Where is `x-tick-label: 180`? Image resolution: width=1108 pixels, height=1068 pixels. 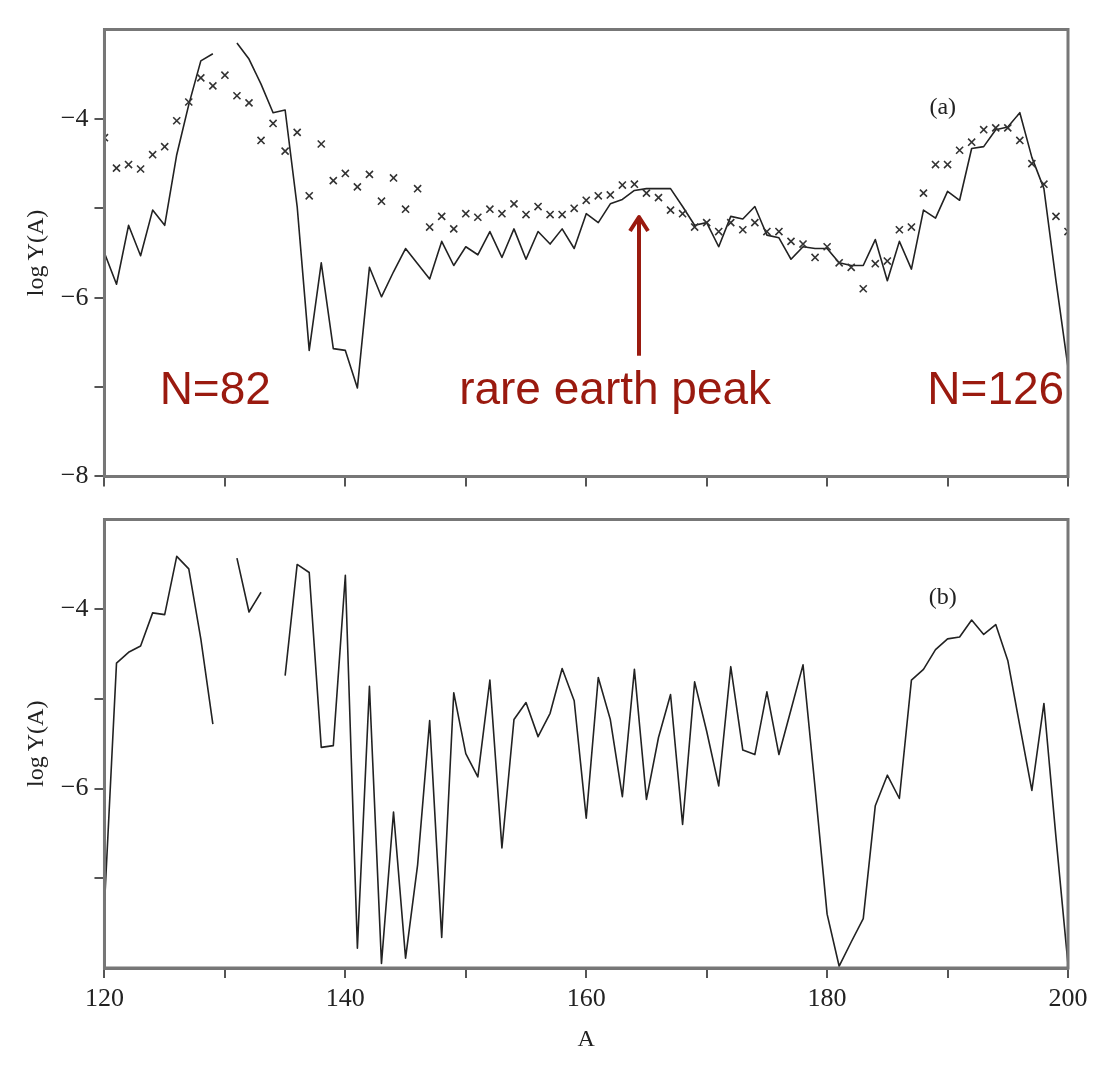
x-tick-label: 180 is located at coordinates (827, 998).